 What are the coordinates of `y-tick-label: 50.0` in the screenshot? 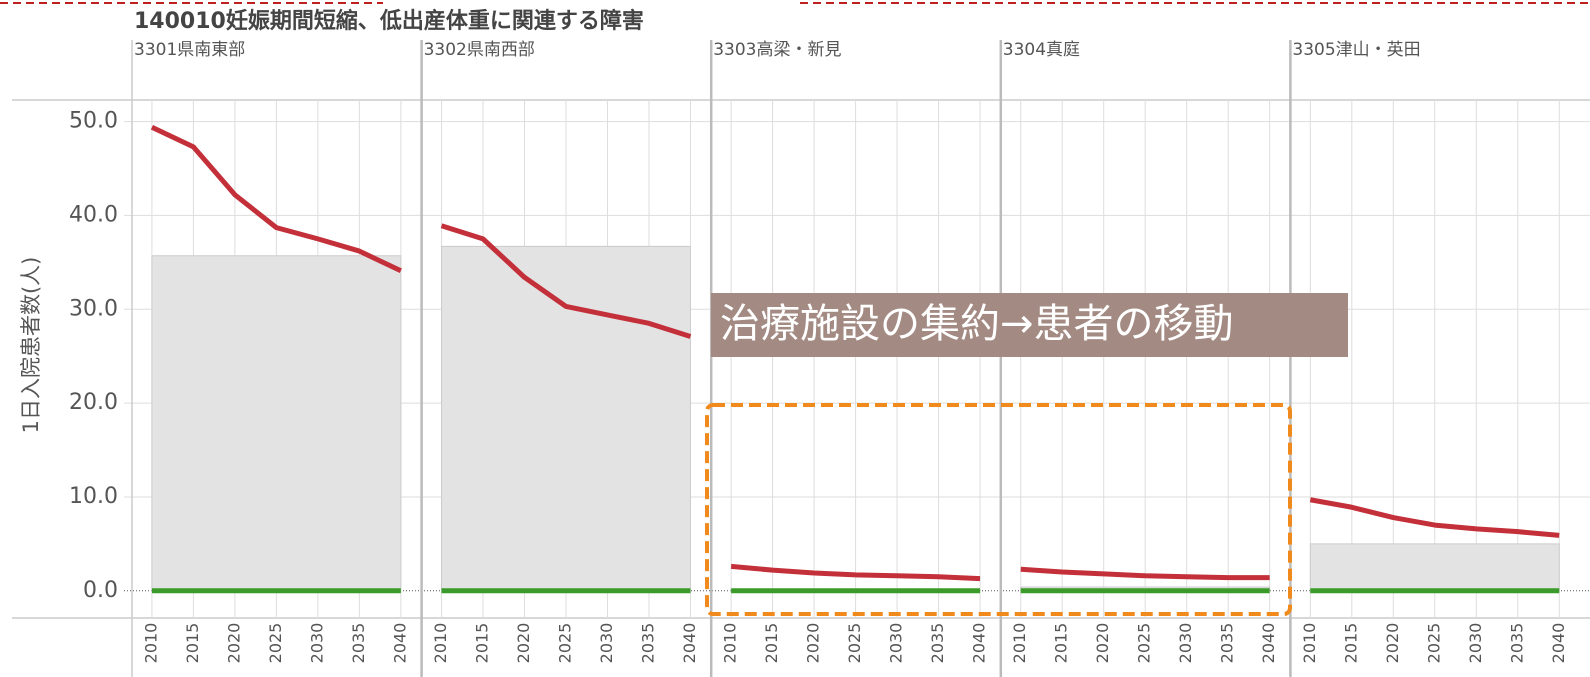 It's located at (93, 121).